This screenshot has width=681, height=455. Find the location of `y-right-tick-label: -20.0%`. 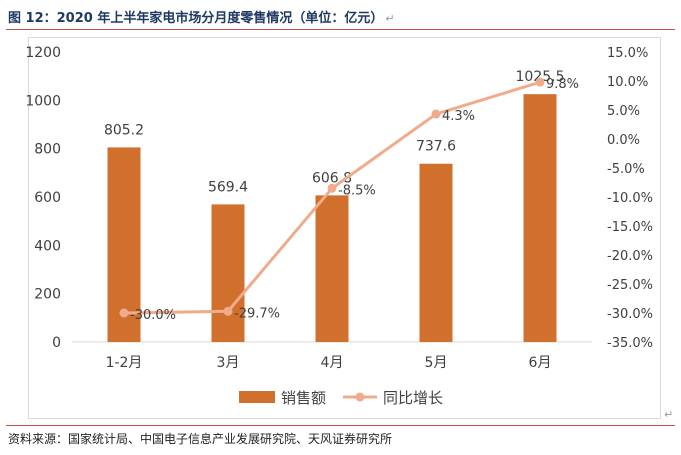

y-right-tick-label: -20.0% is located at coordinates (630, 256).